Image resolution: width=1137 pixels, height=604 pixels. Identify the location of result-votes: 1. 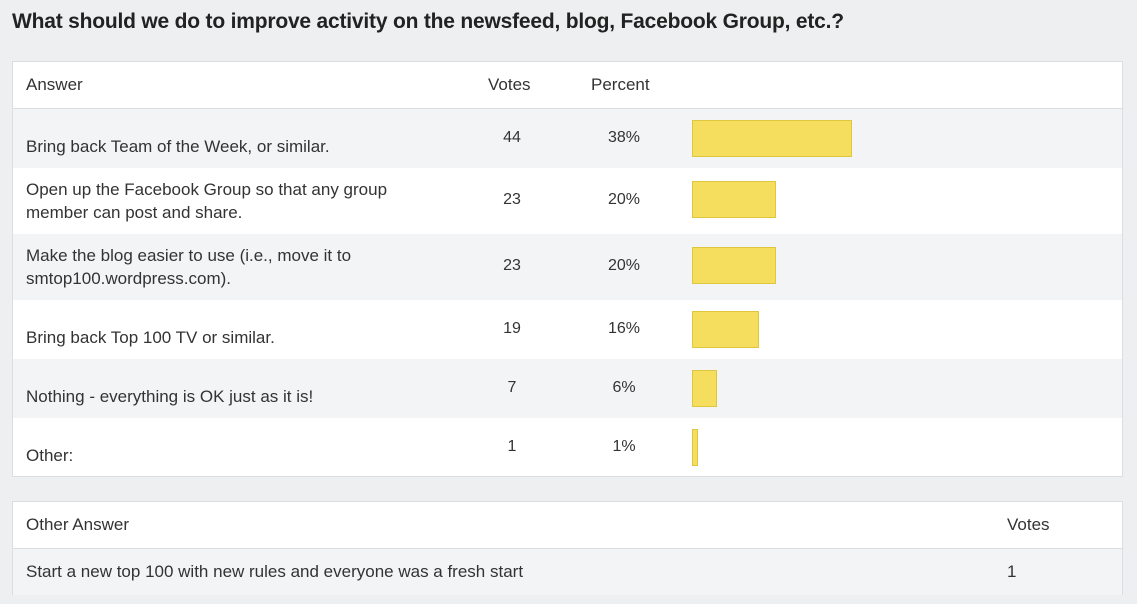
(512, 446).